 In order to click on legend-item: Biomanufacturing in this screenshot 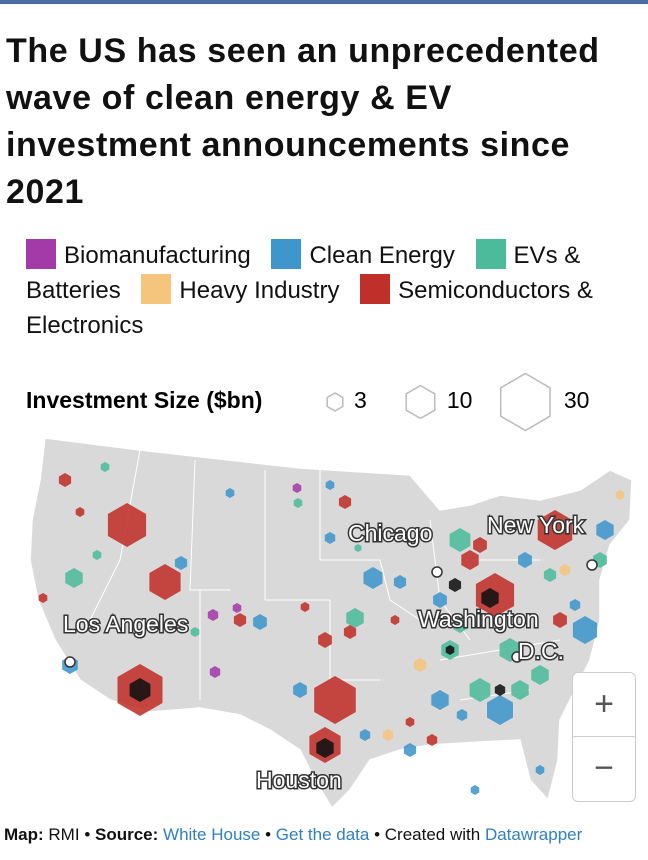, I will do `click(138, 254)`.